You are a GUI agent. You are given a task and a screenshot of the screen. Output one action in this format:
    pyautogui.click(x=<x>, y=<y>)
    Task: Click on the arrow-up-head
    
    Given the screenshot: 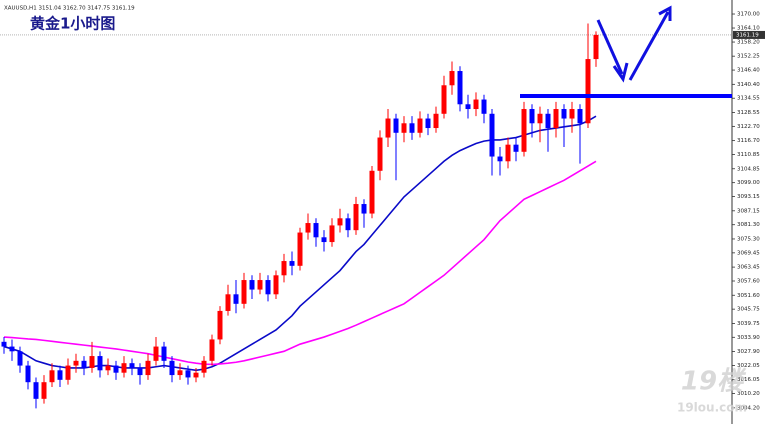 What is the action you would take?
    pyautogui.click(x=665, y=13)
    